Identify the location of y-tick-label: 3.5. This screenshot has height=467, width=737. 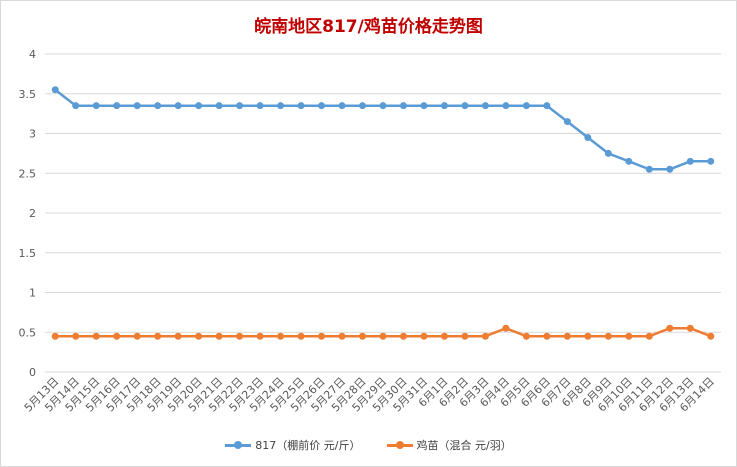
(28, 94).